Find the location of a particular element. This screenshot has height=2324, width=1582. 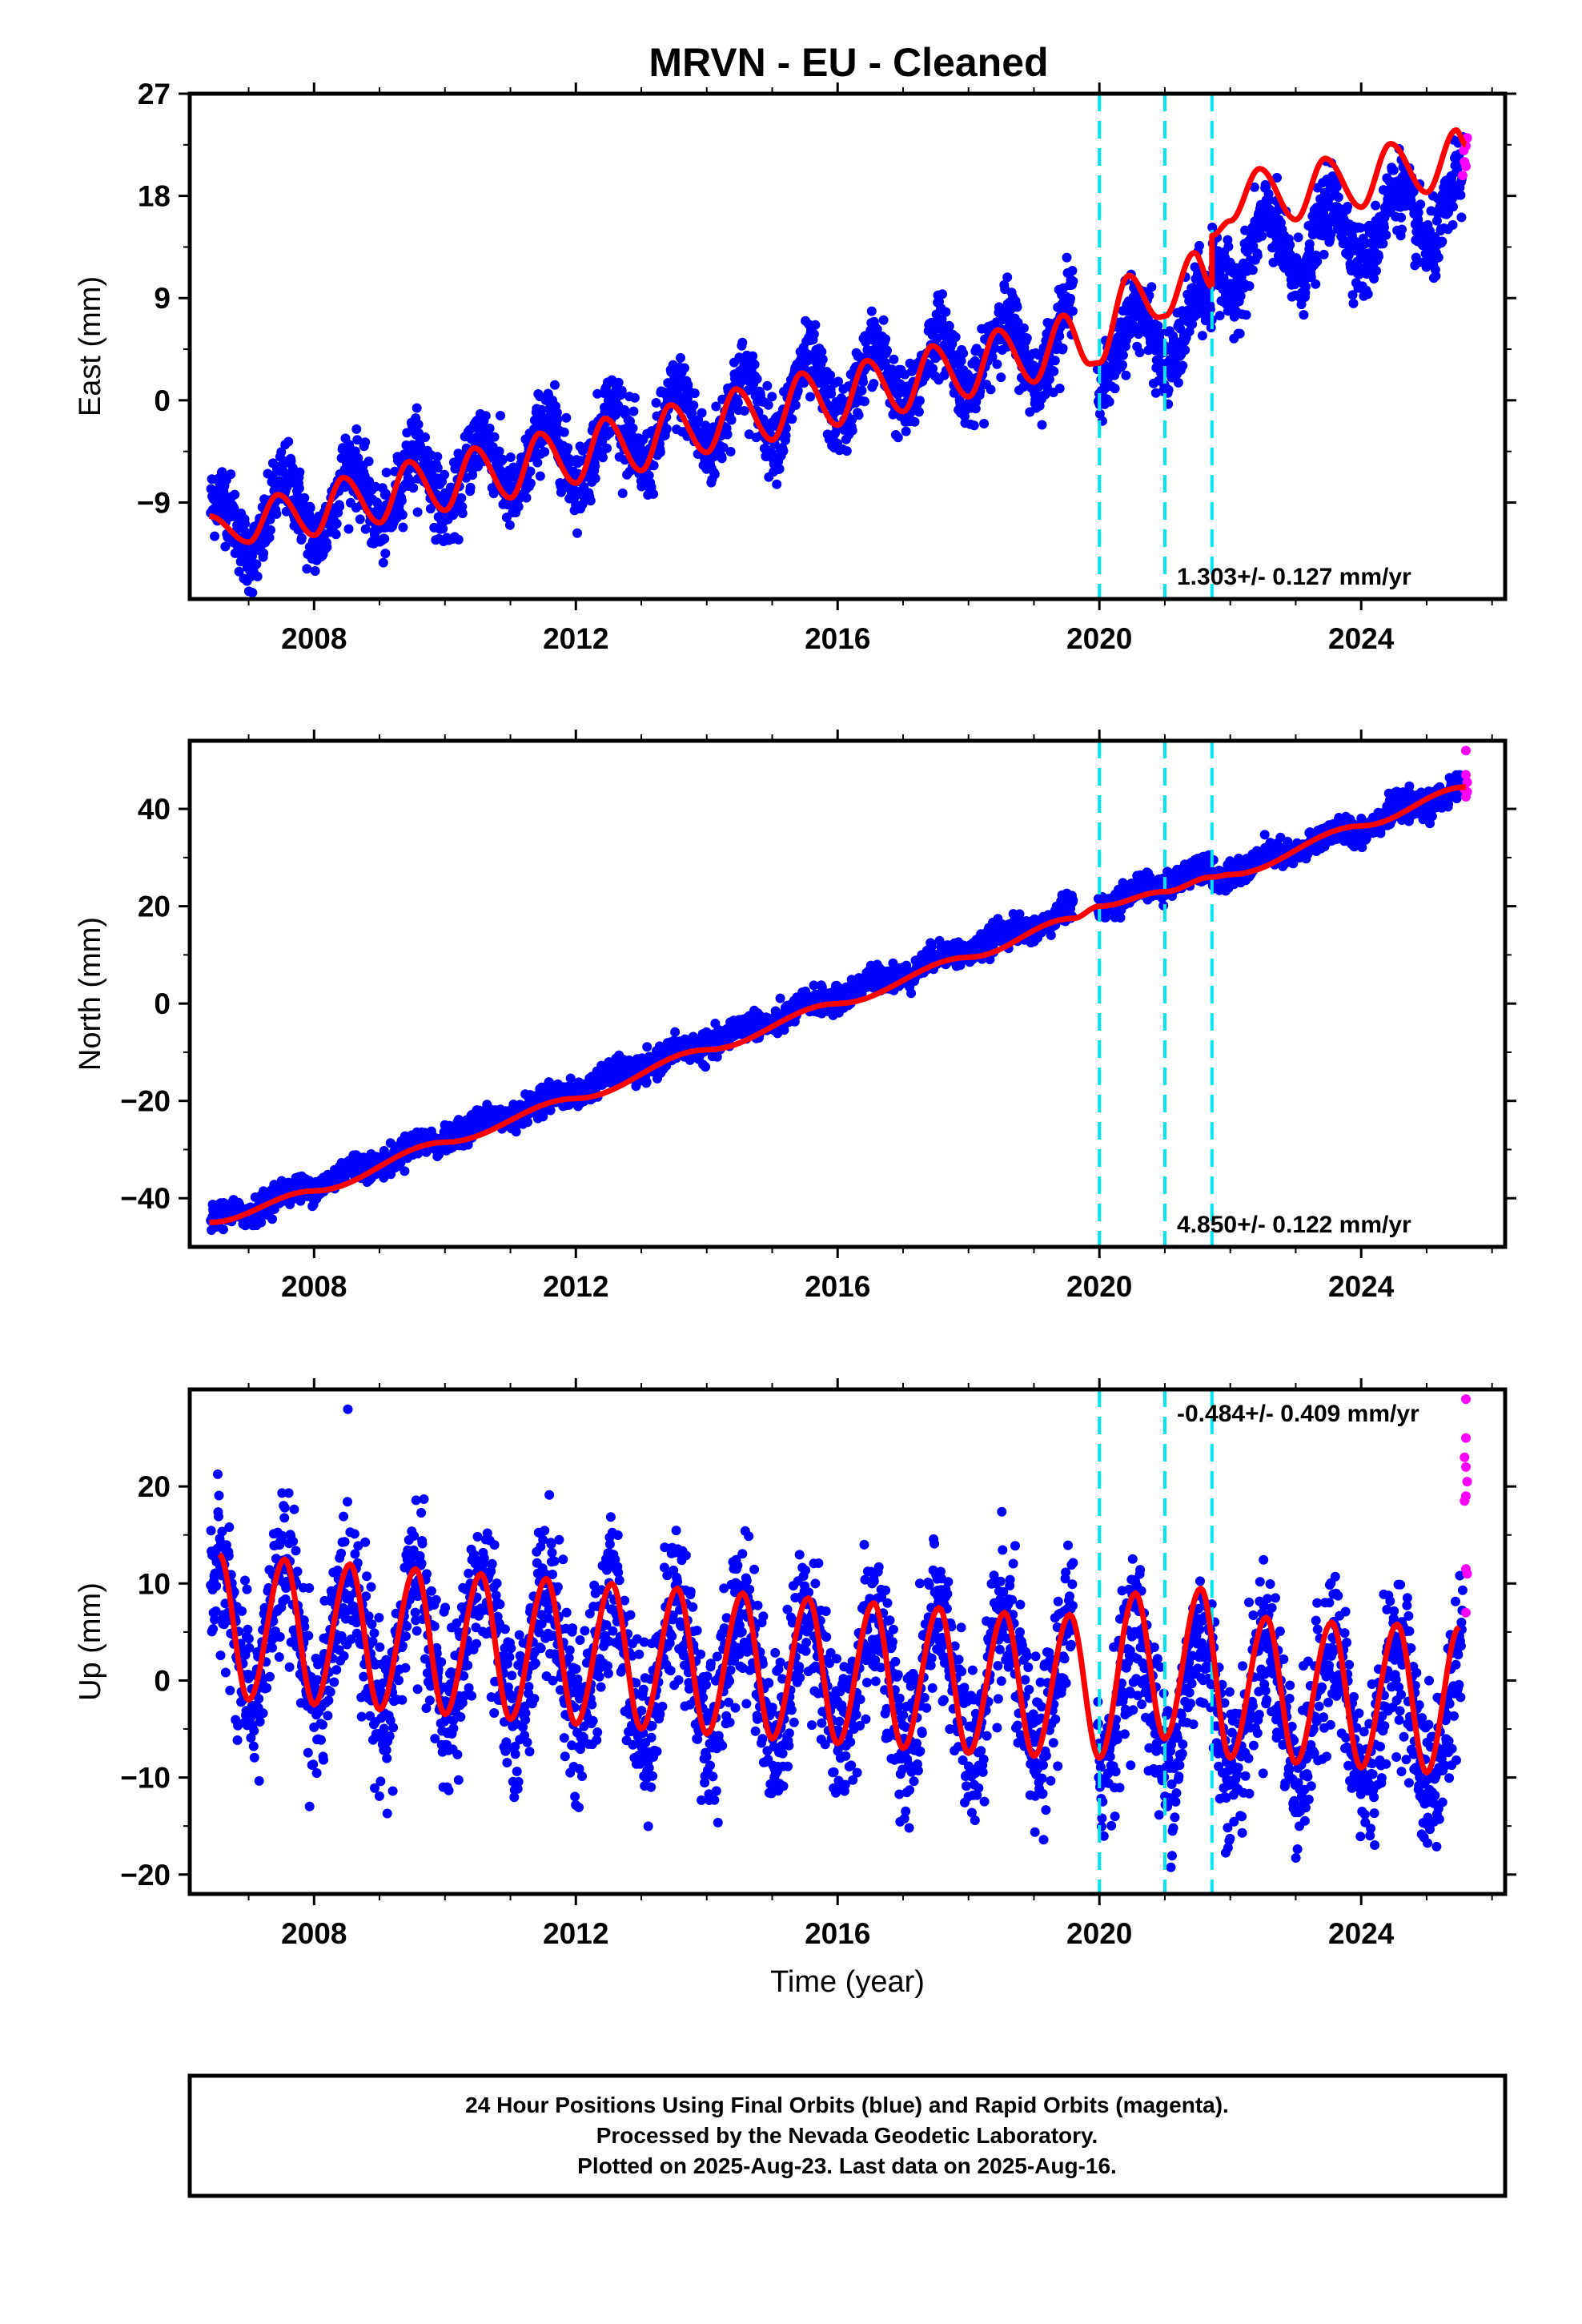

y-tick-label: 0 is located at coordinates (162, 400).